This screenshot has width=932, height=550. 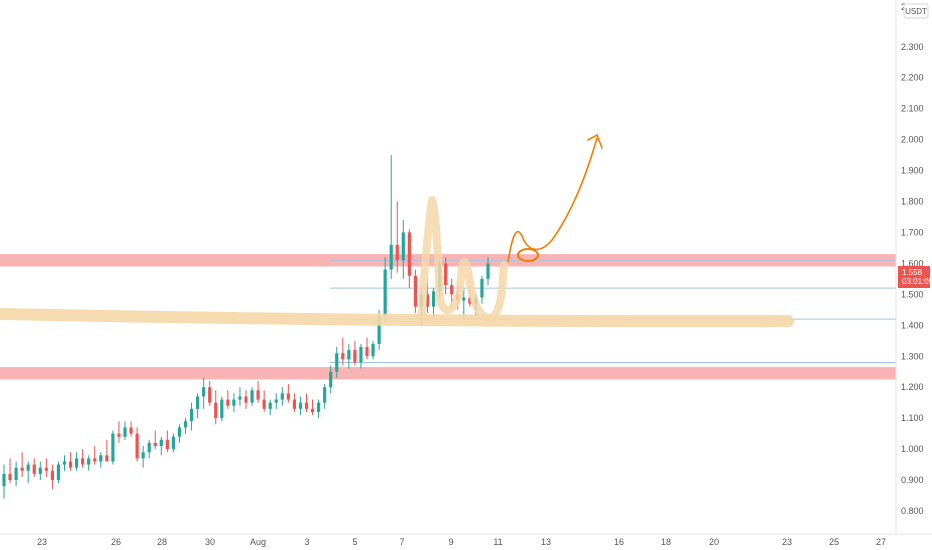 What do you see at coordinates (162, 542) in the screenshot?
I see `time-tick-label: 28` at bounding box center [162, 542].